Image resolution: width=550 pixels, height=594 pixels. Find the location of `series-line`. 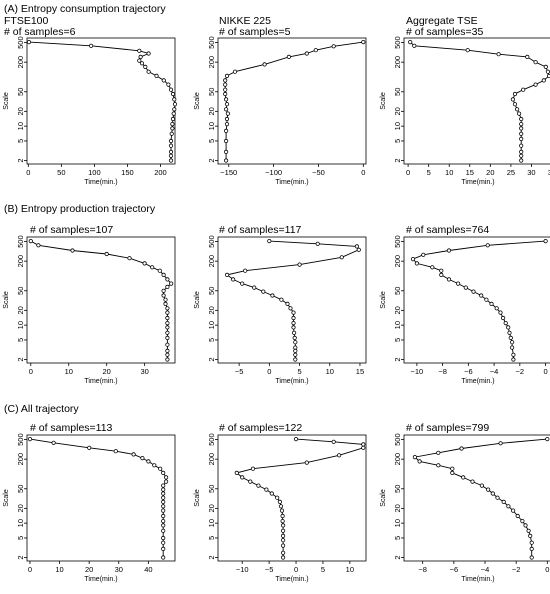

series-line is located at coordinates (101, 300).